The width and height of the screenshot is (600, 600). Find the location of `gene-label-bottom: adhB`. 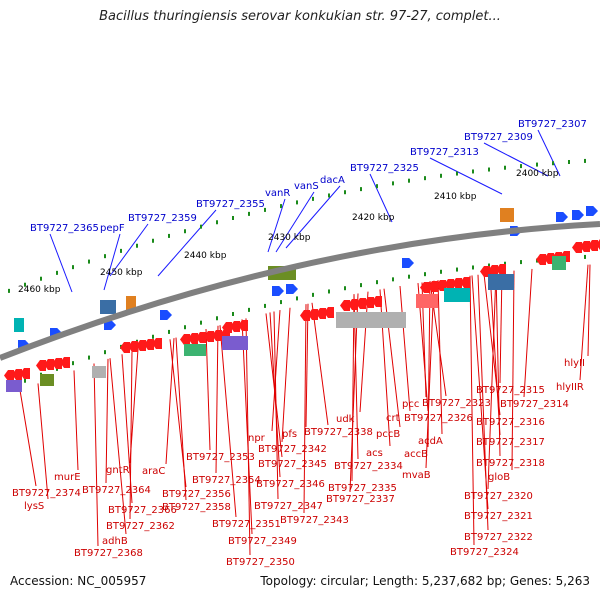

gene-label-bottom: adhB is located at coordinates (115, 541).